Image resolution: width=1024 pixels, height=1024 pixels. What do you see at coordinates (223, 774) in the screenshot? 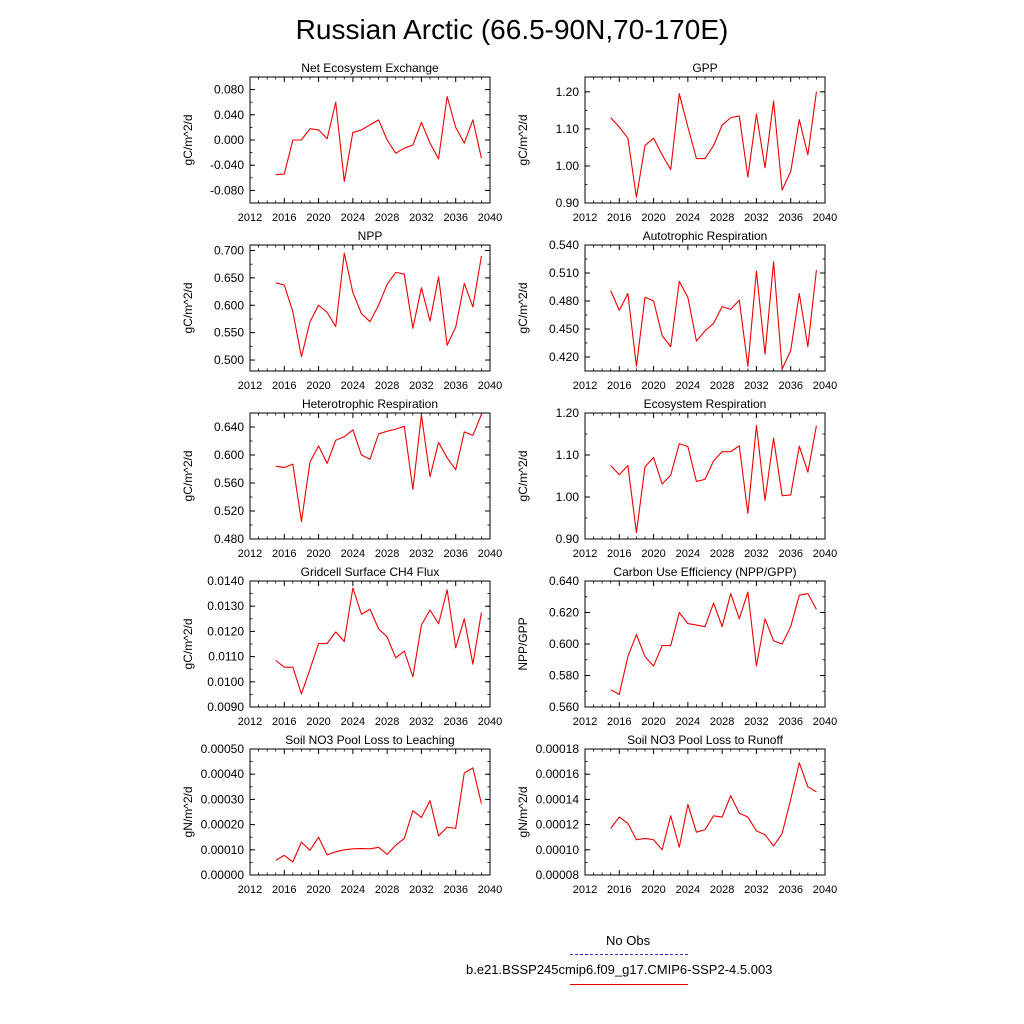
I see `y-tick-label: 0.00040` at bounding box center [223, 774].